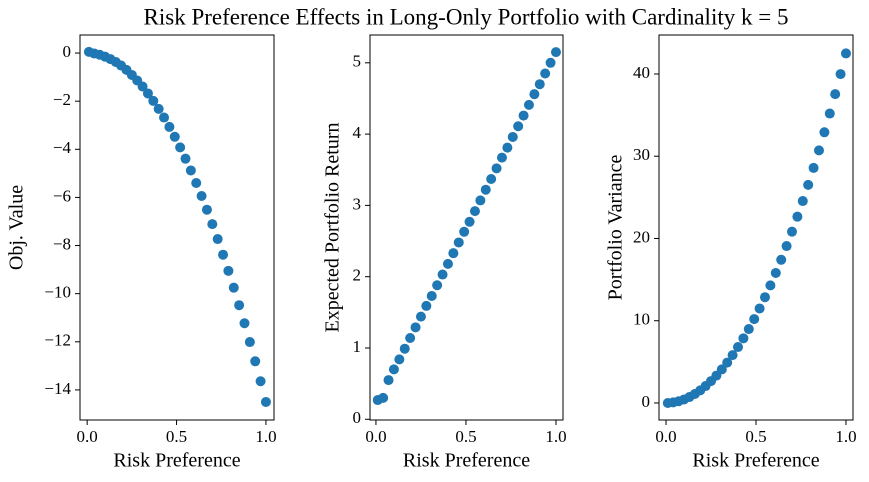 The image size is (869, 482). I want to click on y-tick-label: −10, so click(57, 292).